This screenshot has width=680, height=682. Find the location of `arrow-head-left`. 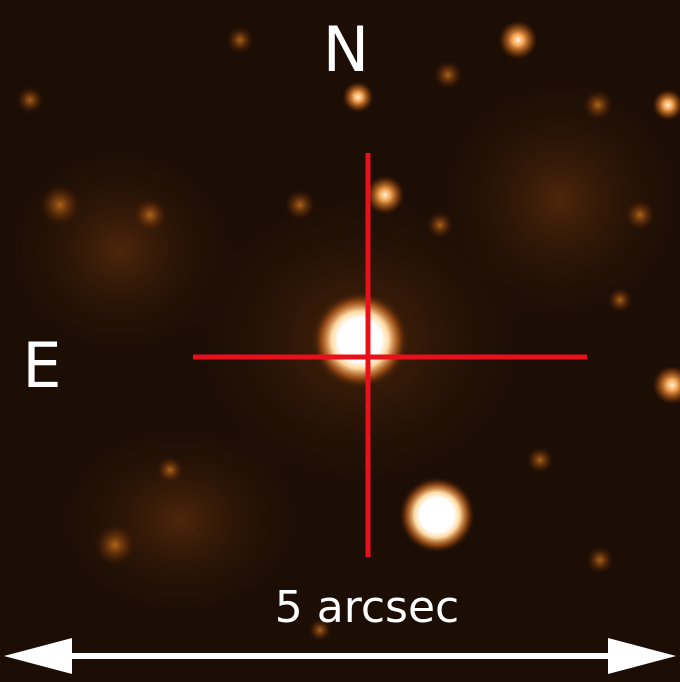

arrow-head-left is located at coordinates (38, 656).